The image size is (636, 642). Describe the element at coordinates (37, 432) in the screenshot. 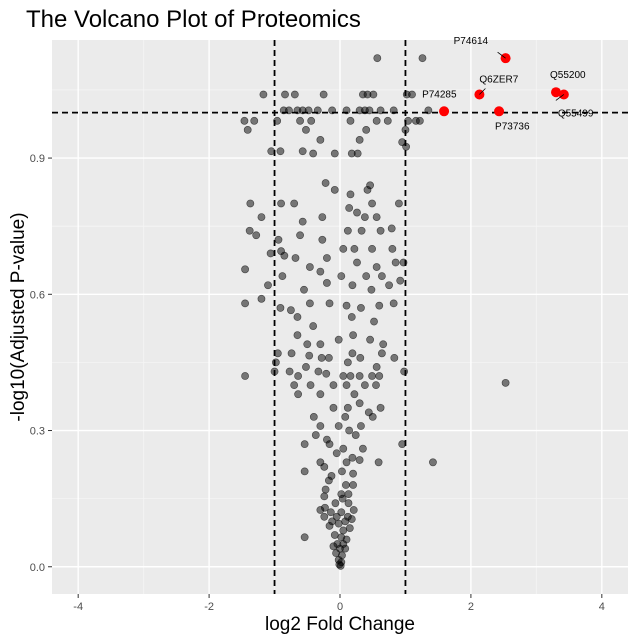

I see `y-tick-label: 0.3` at that location.